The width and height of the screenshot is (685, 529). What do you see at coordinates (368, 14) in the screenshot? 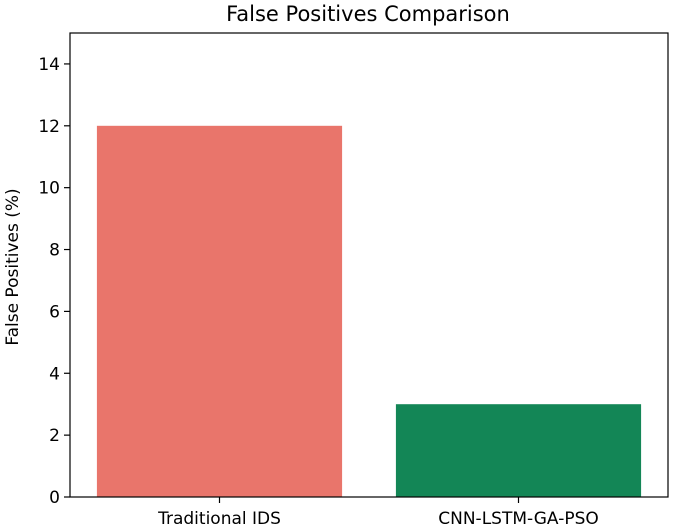
I see `chart-title: False Positives Comparison` at bounding box center [368, 14].